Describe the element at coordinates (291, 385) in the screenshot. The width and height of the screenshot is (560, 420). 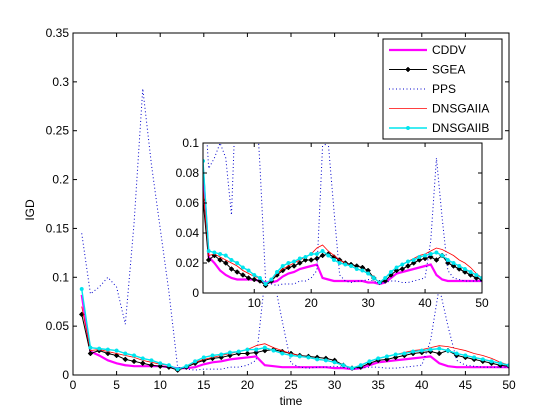
I see `main-x-tick-label: 25` at that location.